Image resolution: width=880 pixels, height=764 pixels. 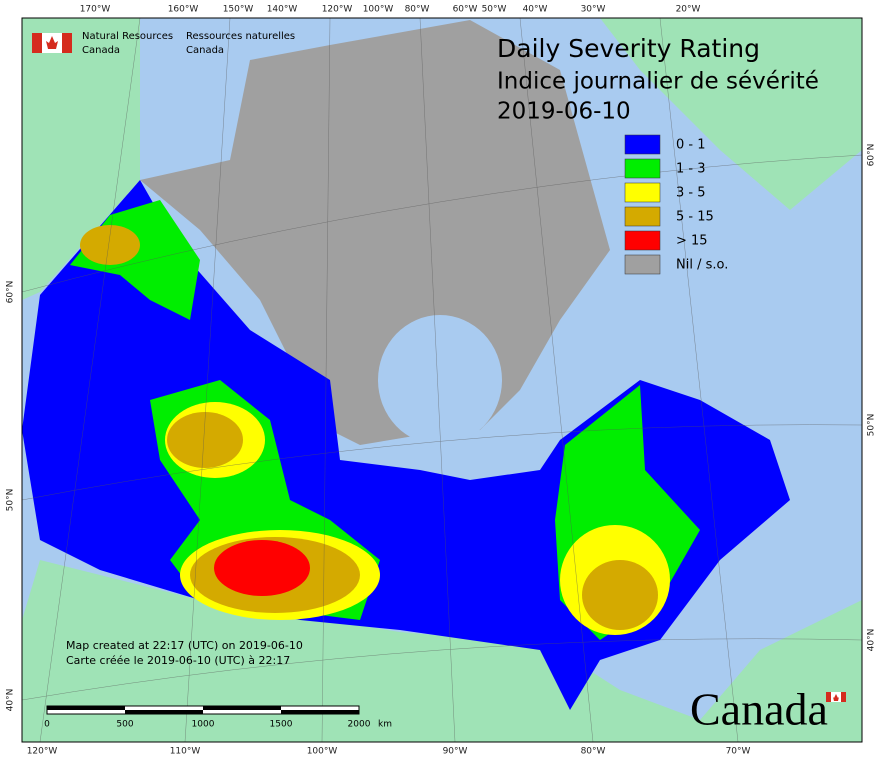 I want to click on title-date: 2019-06-10, so click(x=564, y=112).